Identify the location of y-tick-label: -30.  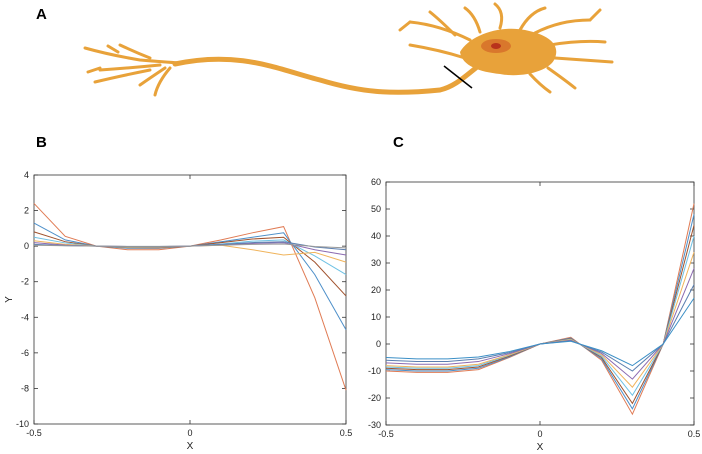
(374, 425).